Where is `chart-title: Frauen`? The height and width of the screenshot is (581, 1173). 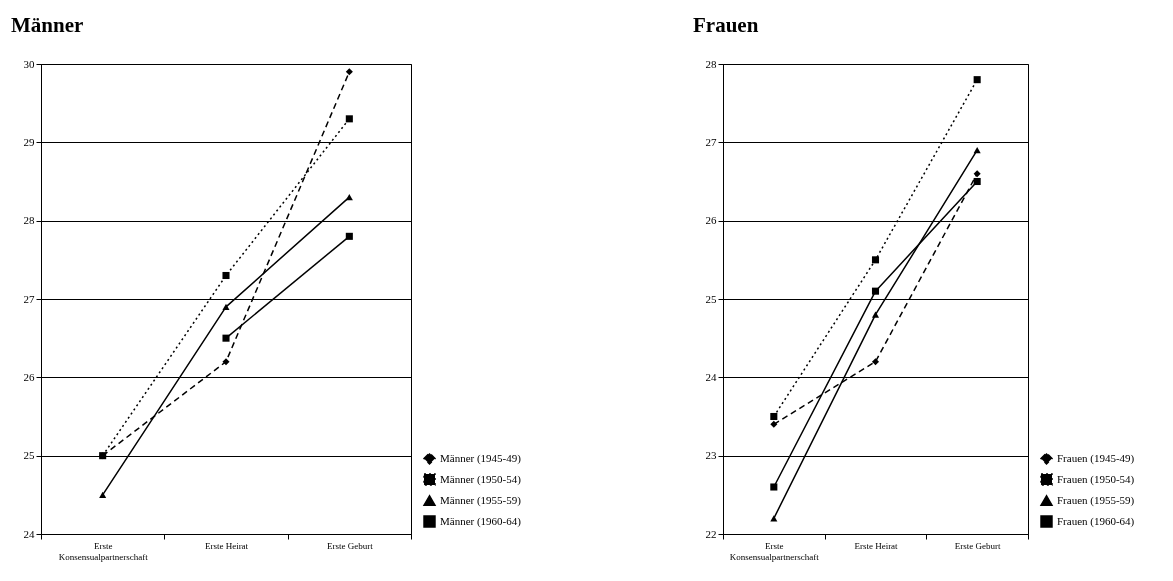 chart-title: Frauen is located at coordinates (726, 25).